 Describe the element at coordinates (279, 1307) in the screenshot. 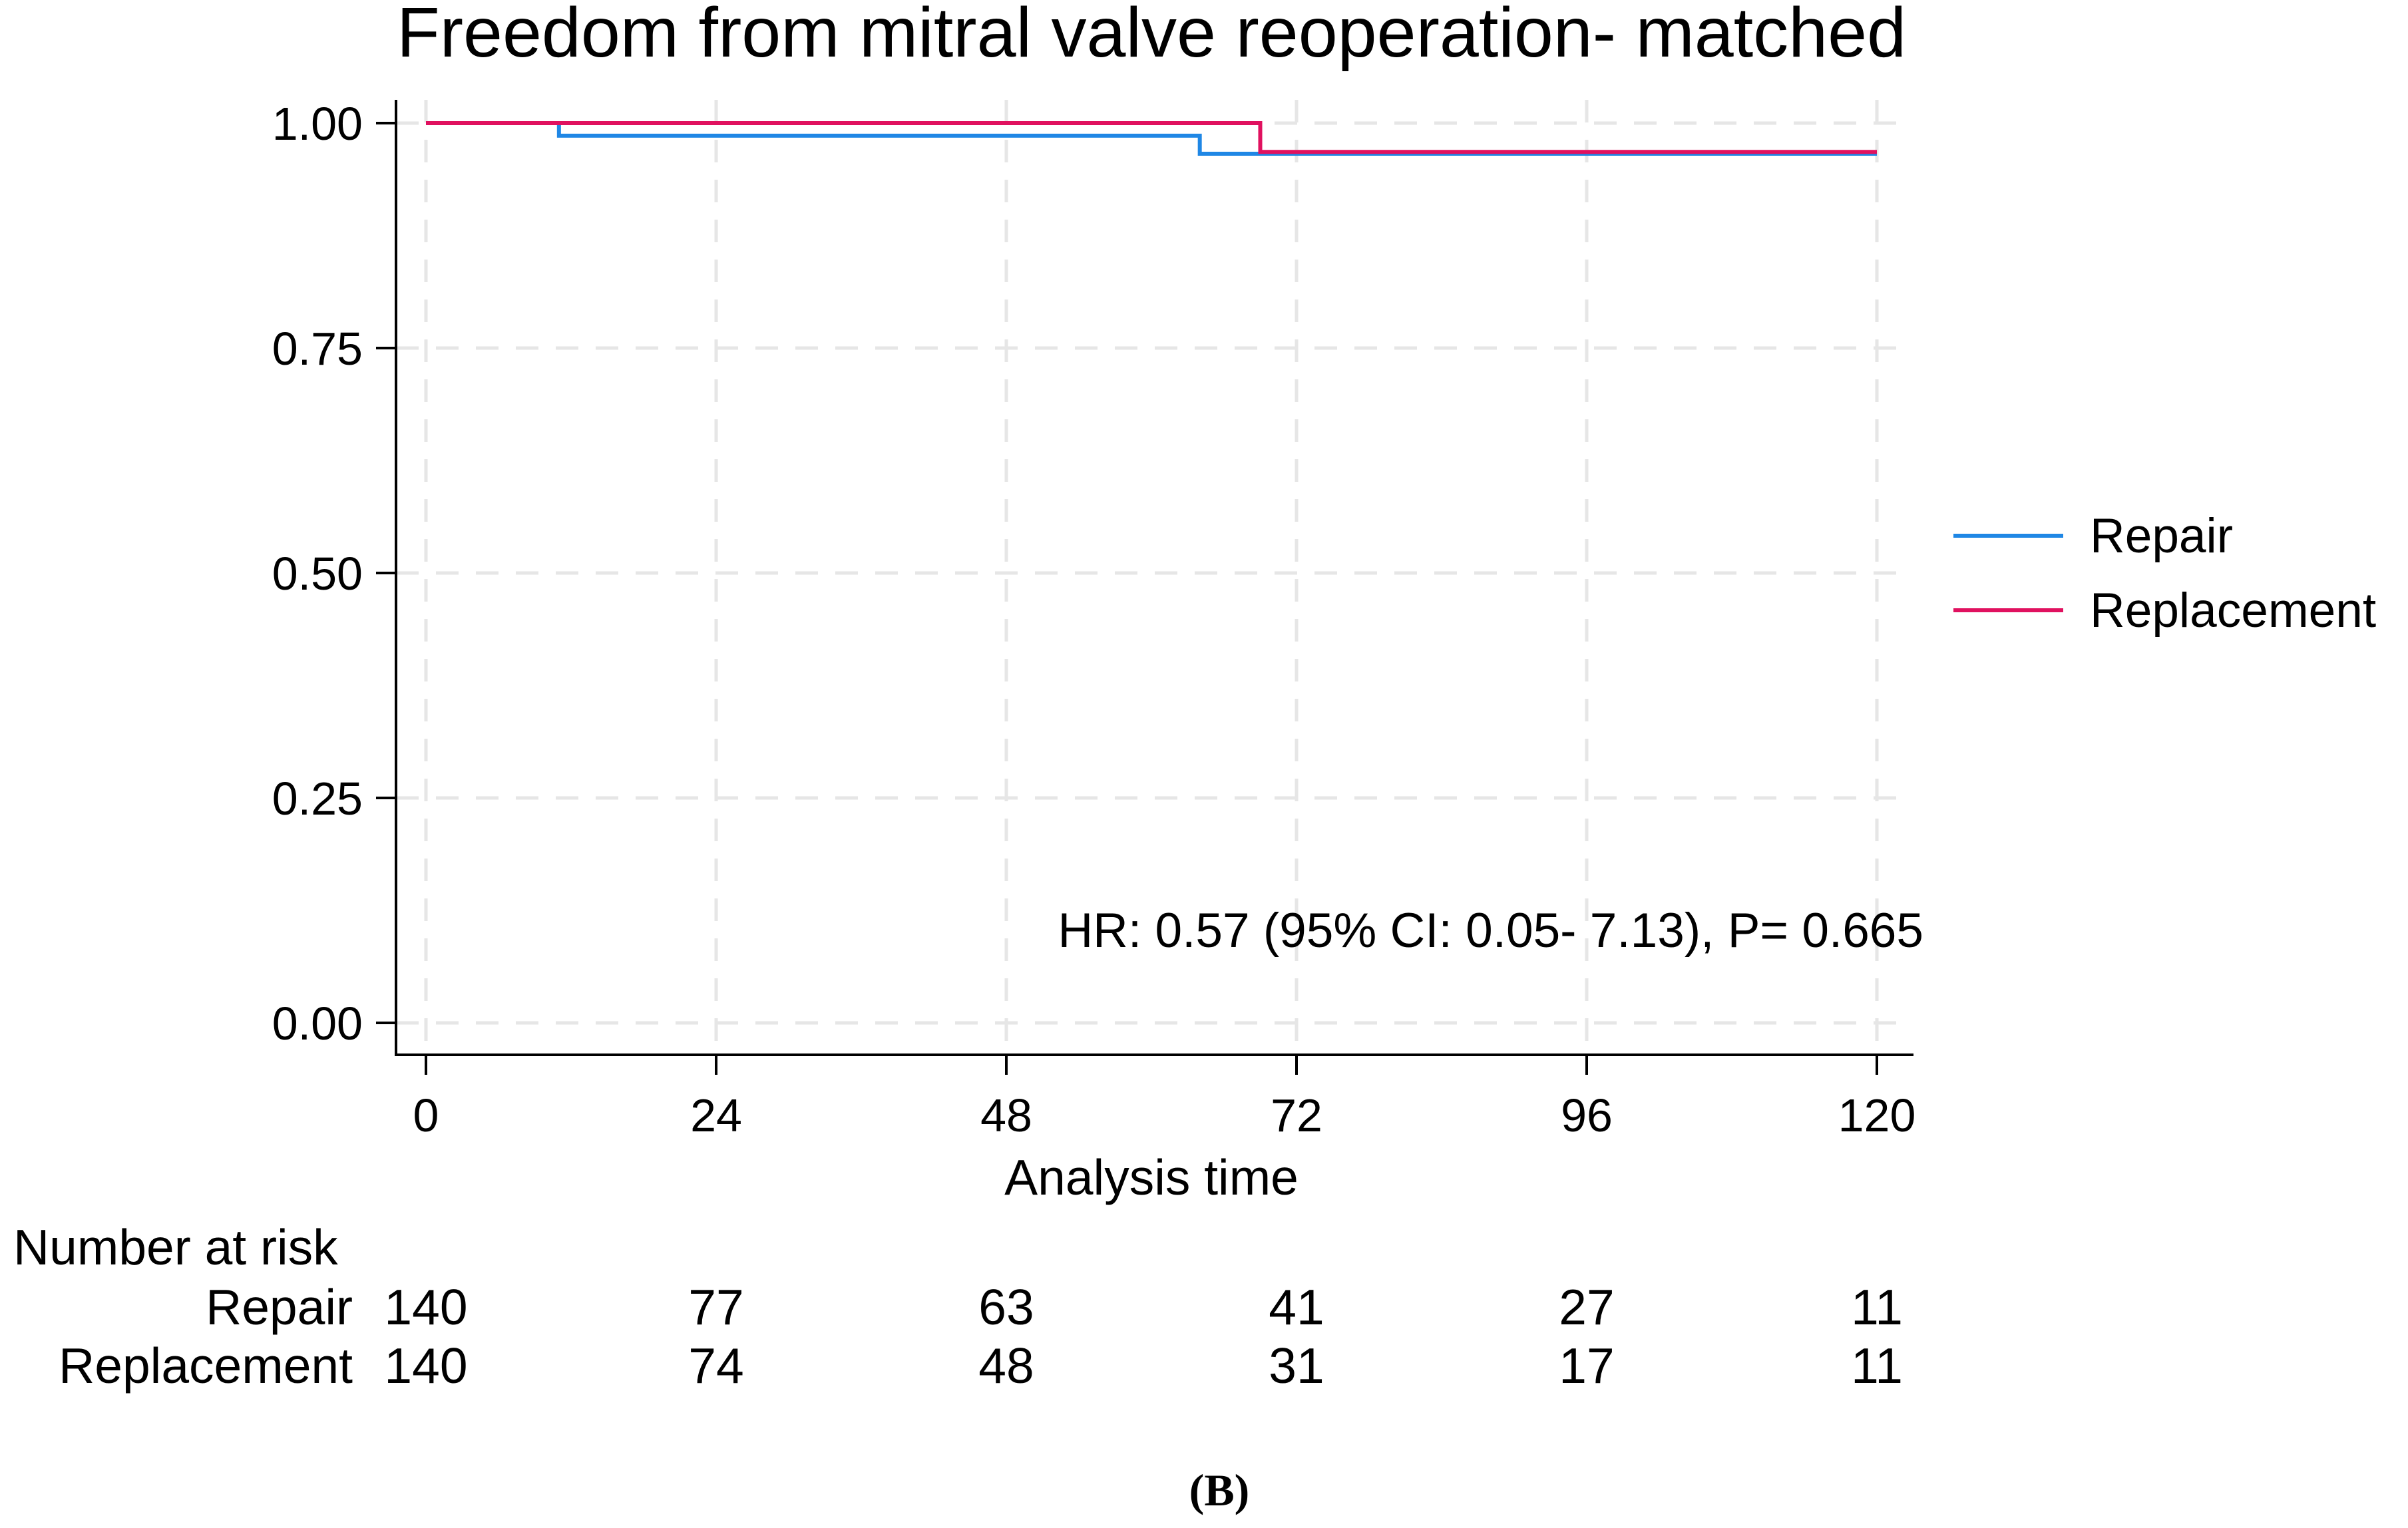

I see `risk-row-label: Repair` at that location.